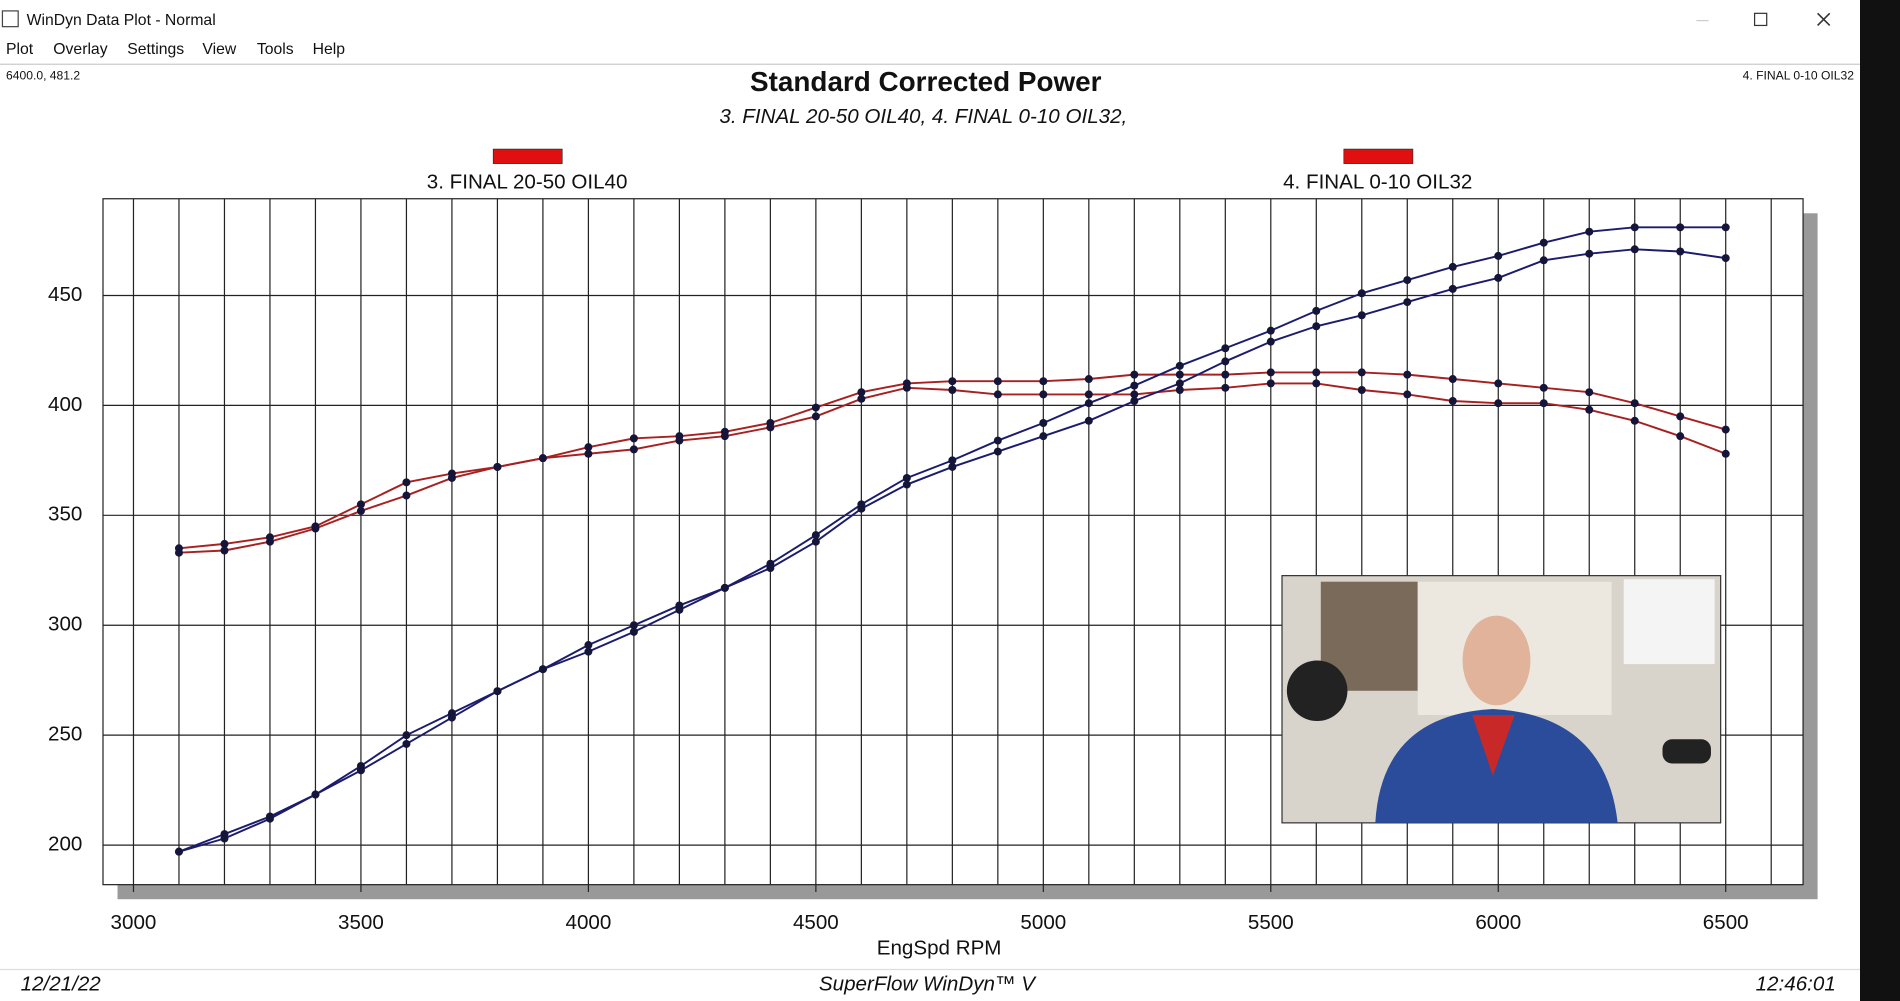 This screenshot has height=1001, width=1900. What do you see at coordinates (329, 49) in the screenshot?
I see `menu-item: Help` at bounding box center [329, 49].